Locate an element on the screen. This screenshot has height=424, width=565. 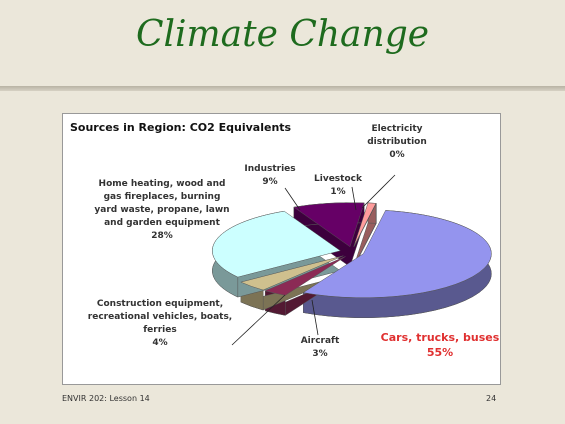
footer: ENVIR 202: Lesson 14 is located at coordinates (106, 398).